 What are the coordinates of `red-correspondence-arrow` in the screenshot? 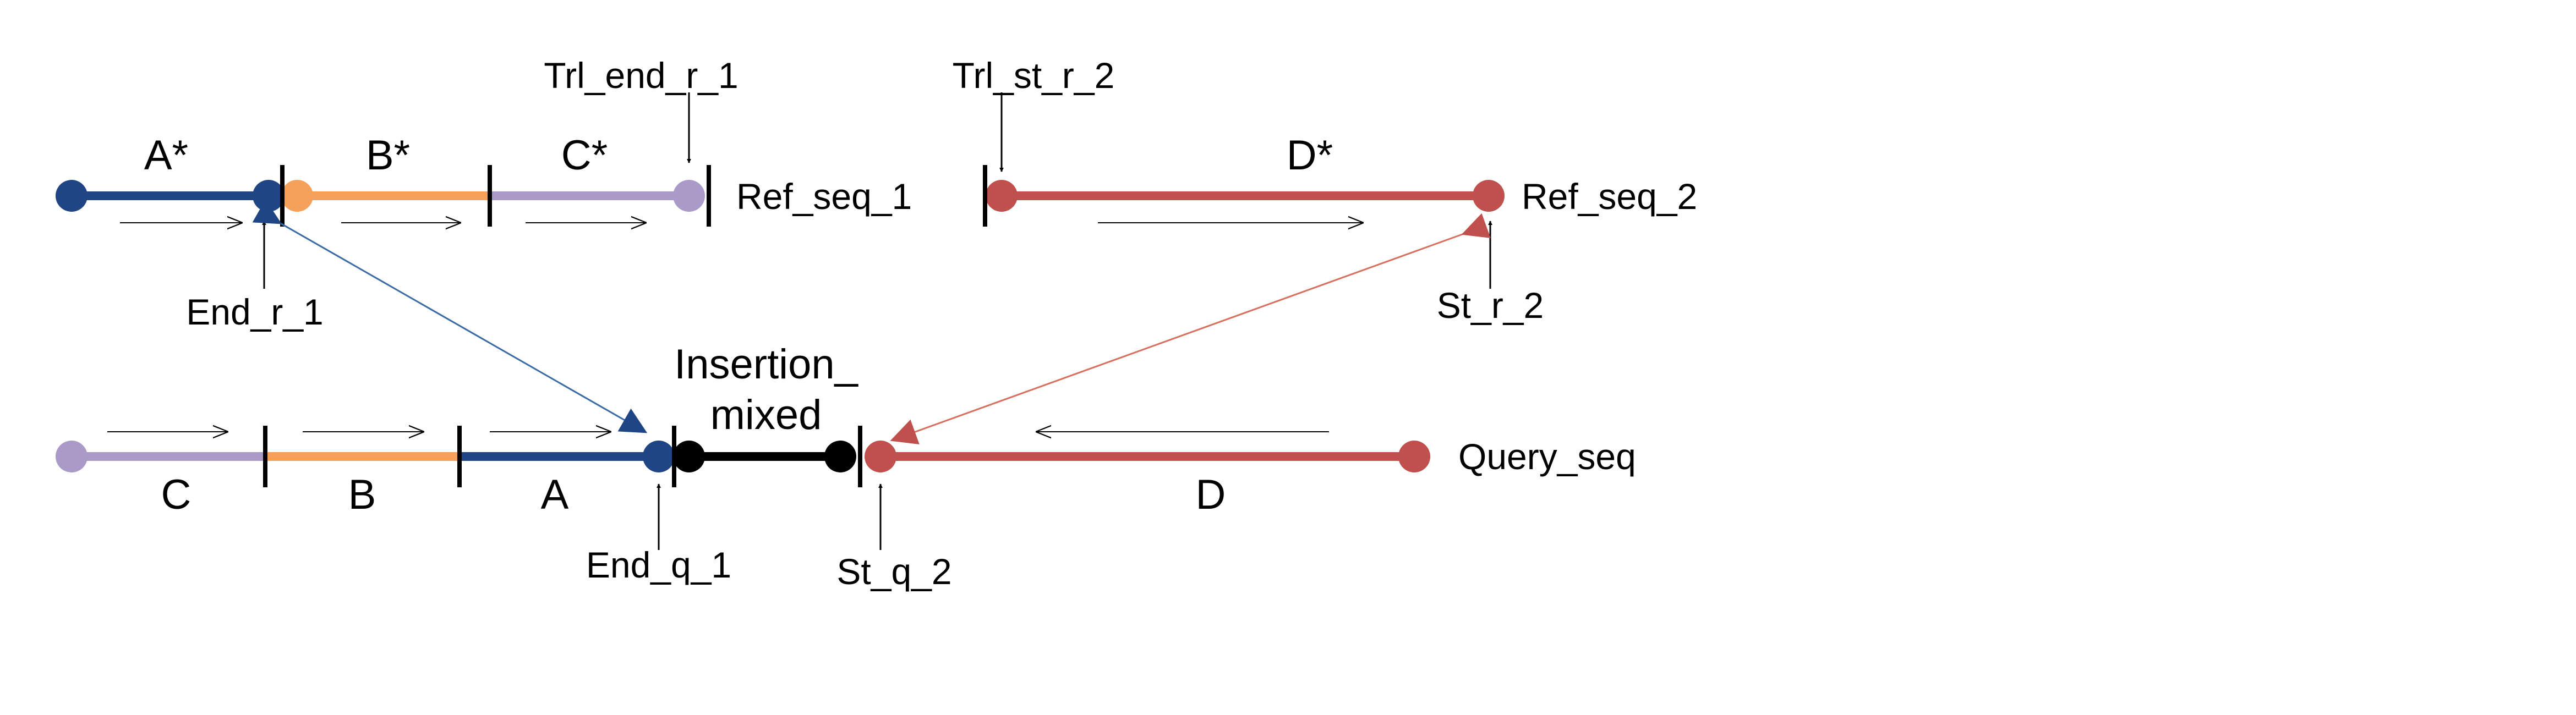 It's located at (1190, 328).